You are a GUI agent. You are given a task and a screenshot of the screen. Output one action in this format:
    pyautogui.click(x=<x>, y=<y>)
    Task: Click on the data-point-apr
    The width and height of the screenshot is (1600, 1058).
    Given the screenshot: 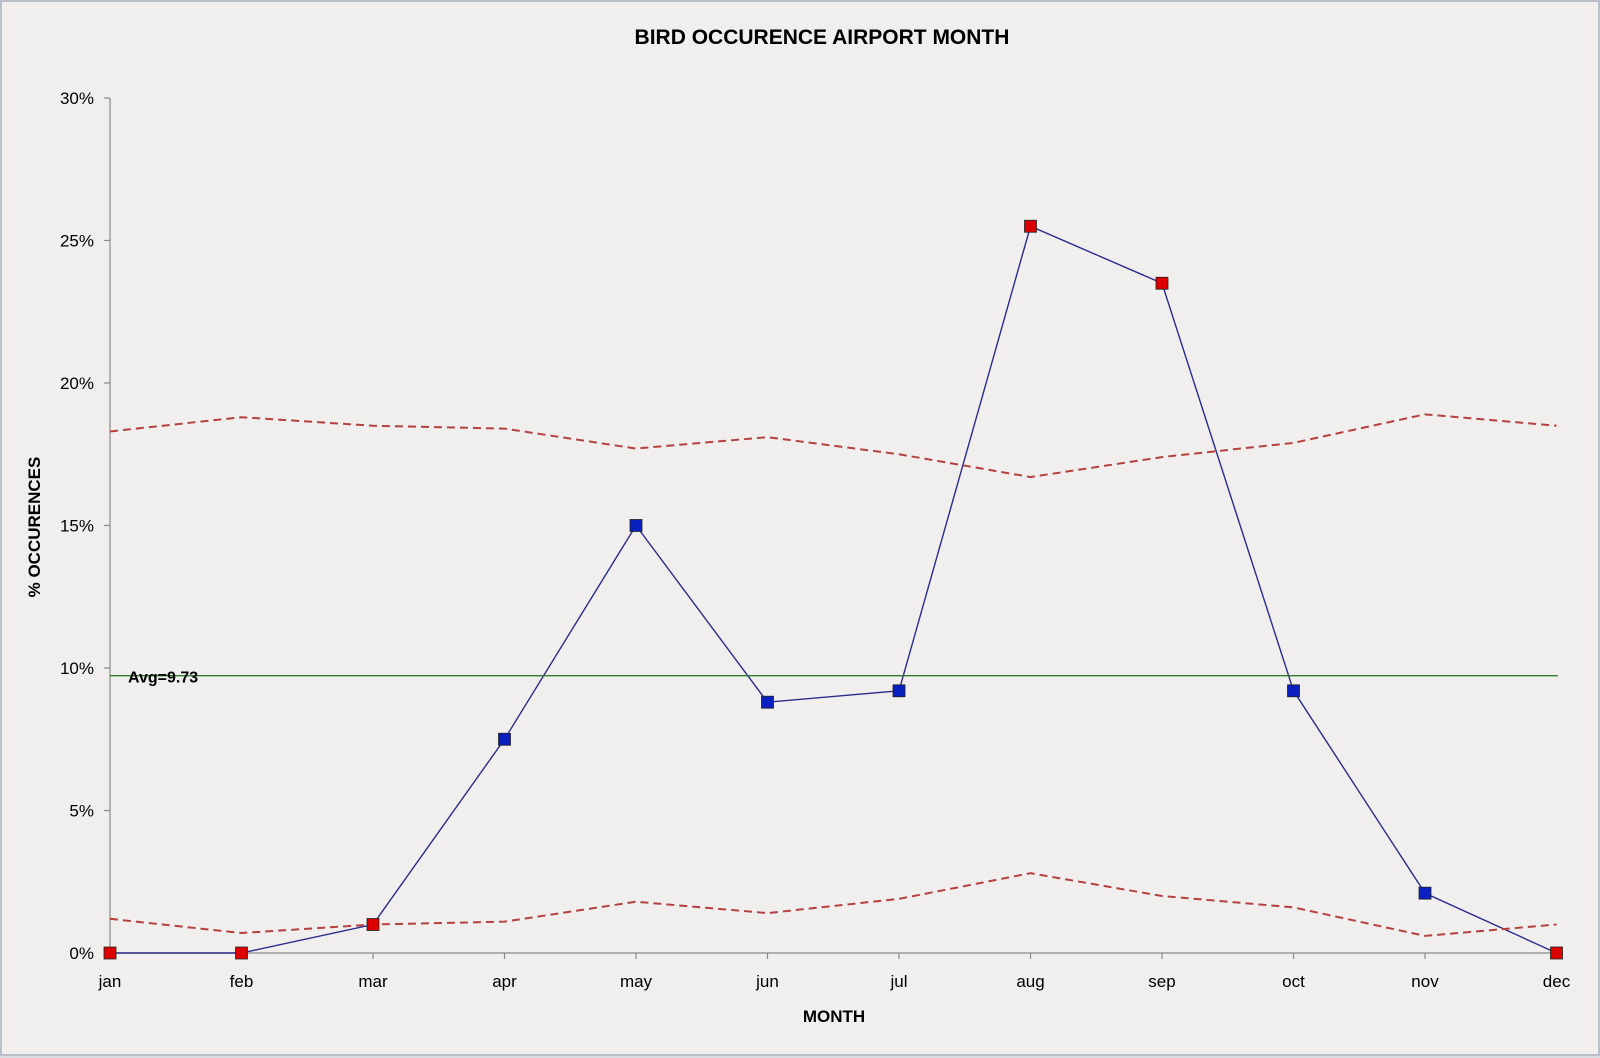 What is the action you would take?
    pyautogui.click(x=504, y=739)
    